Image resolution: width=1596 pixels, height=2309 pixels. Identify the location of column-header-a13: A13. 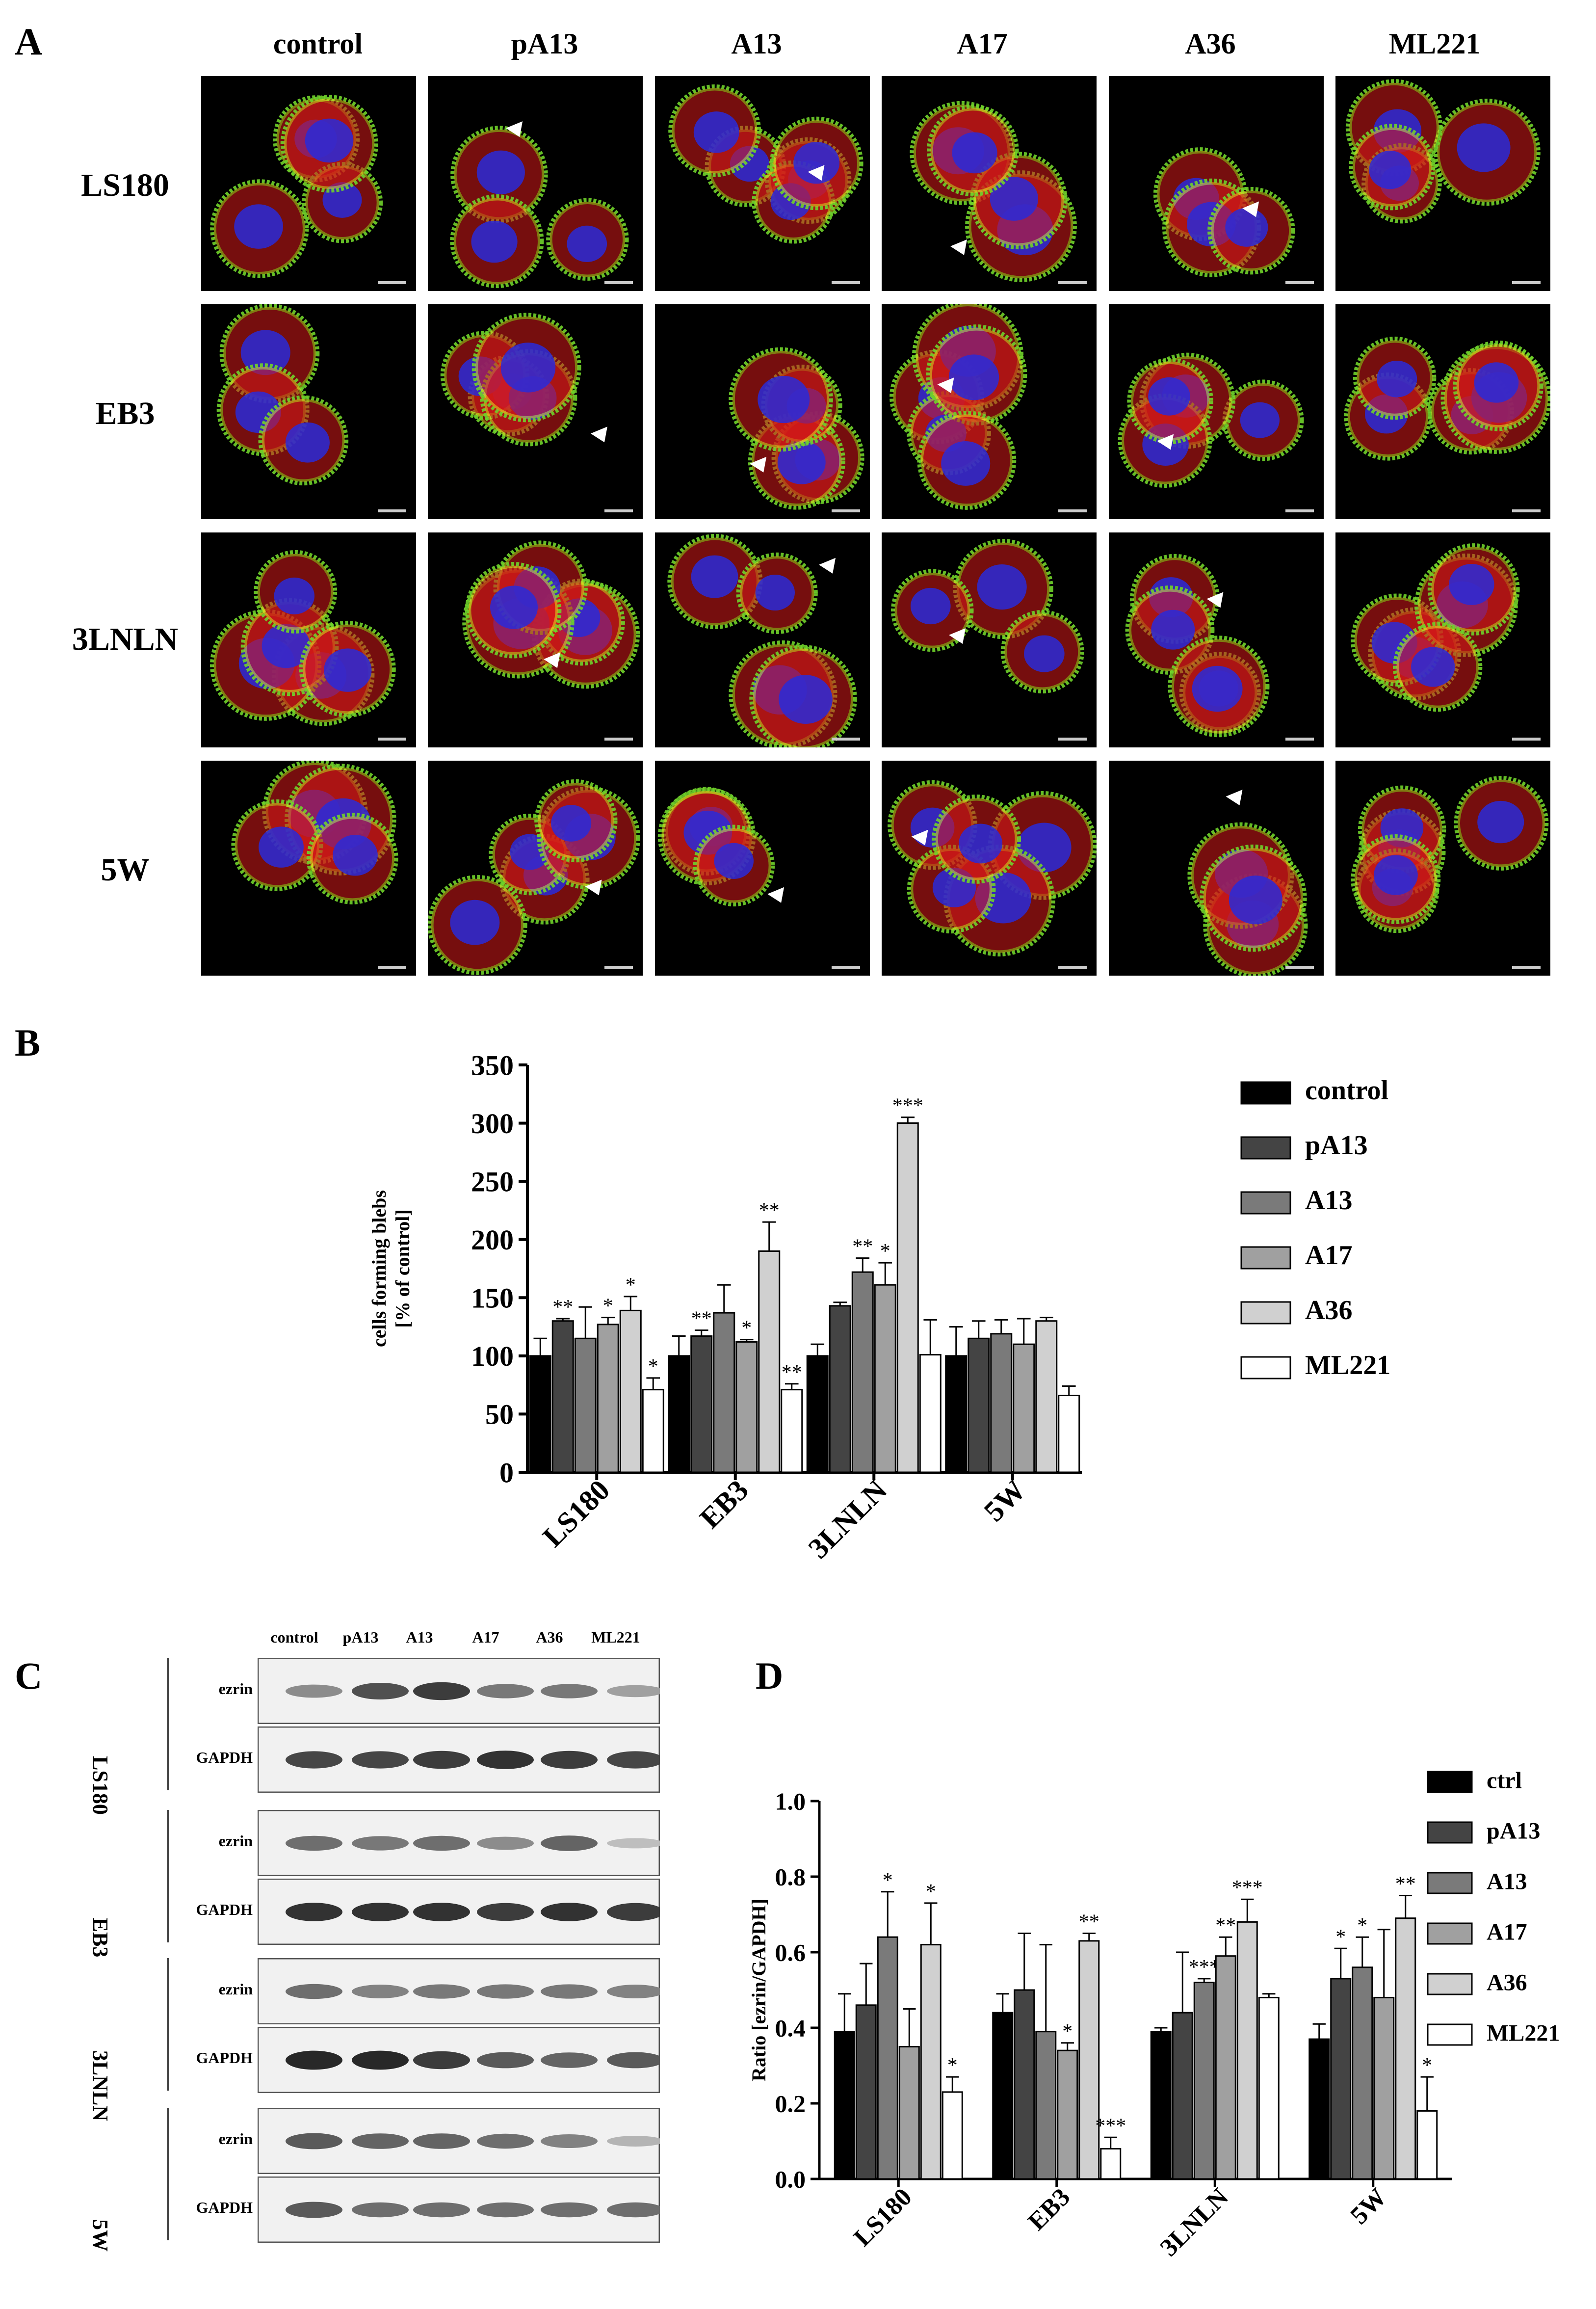
(756, 43).